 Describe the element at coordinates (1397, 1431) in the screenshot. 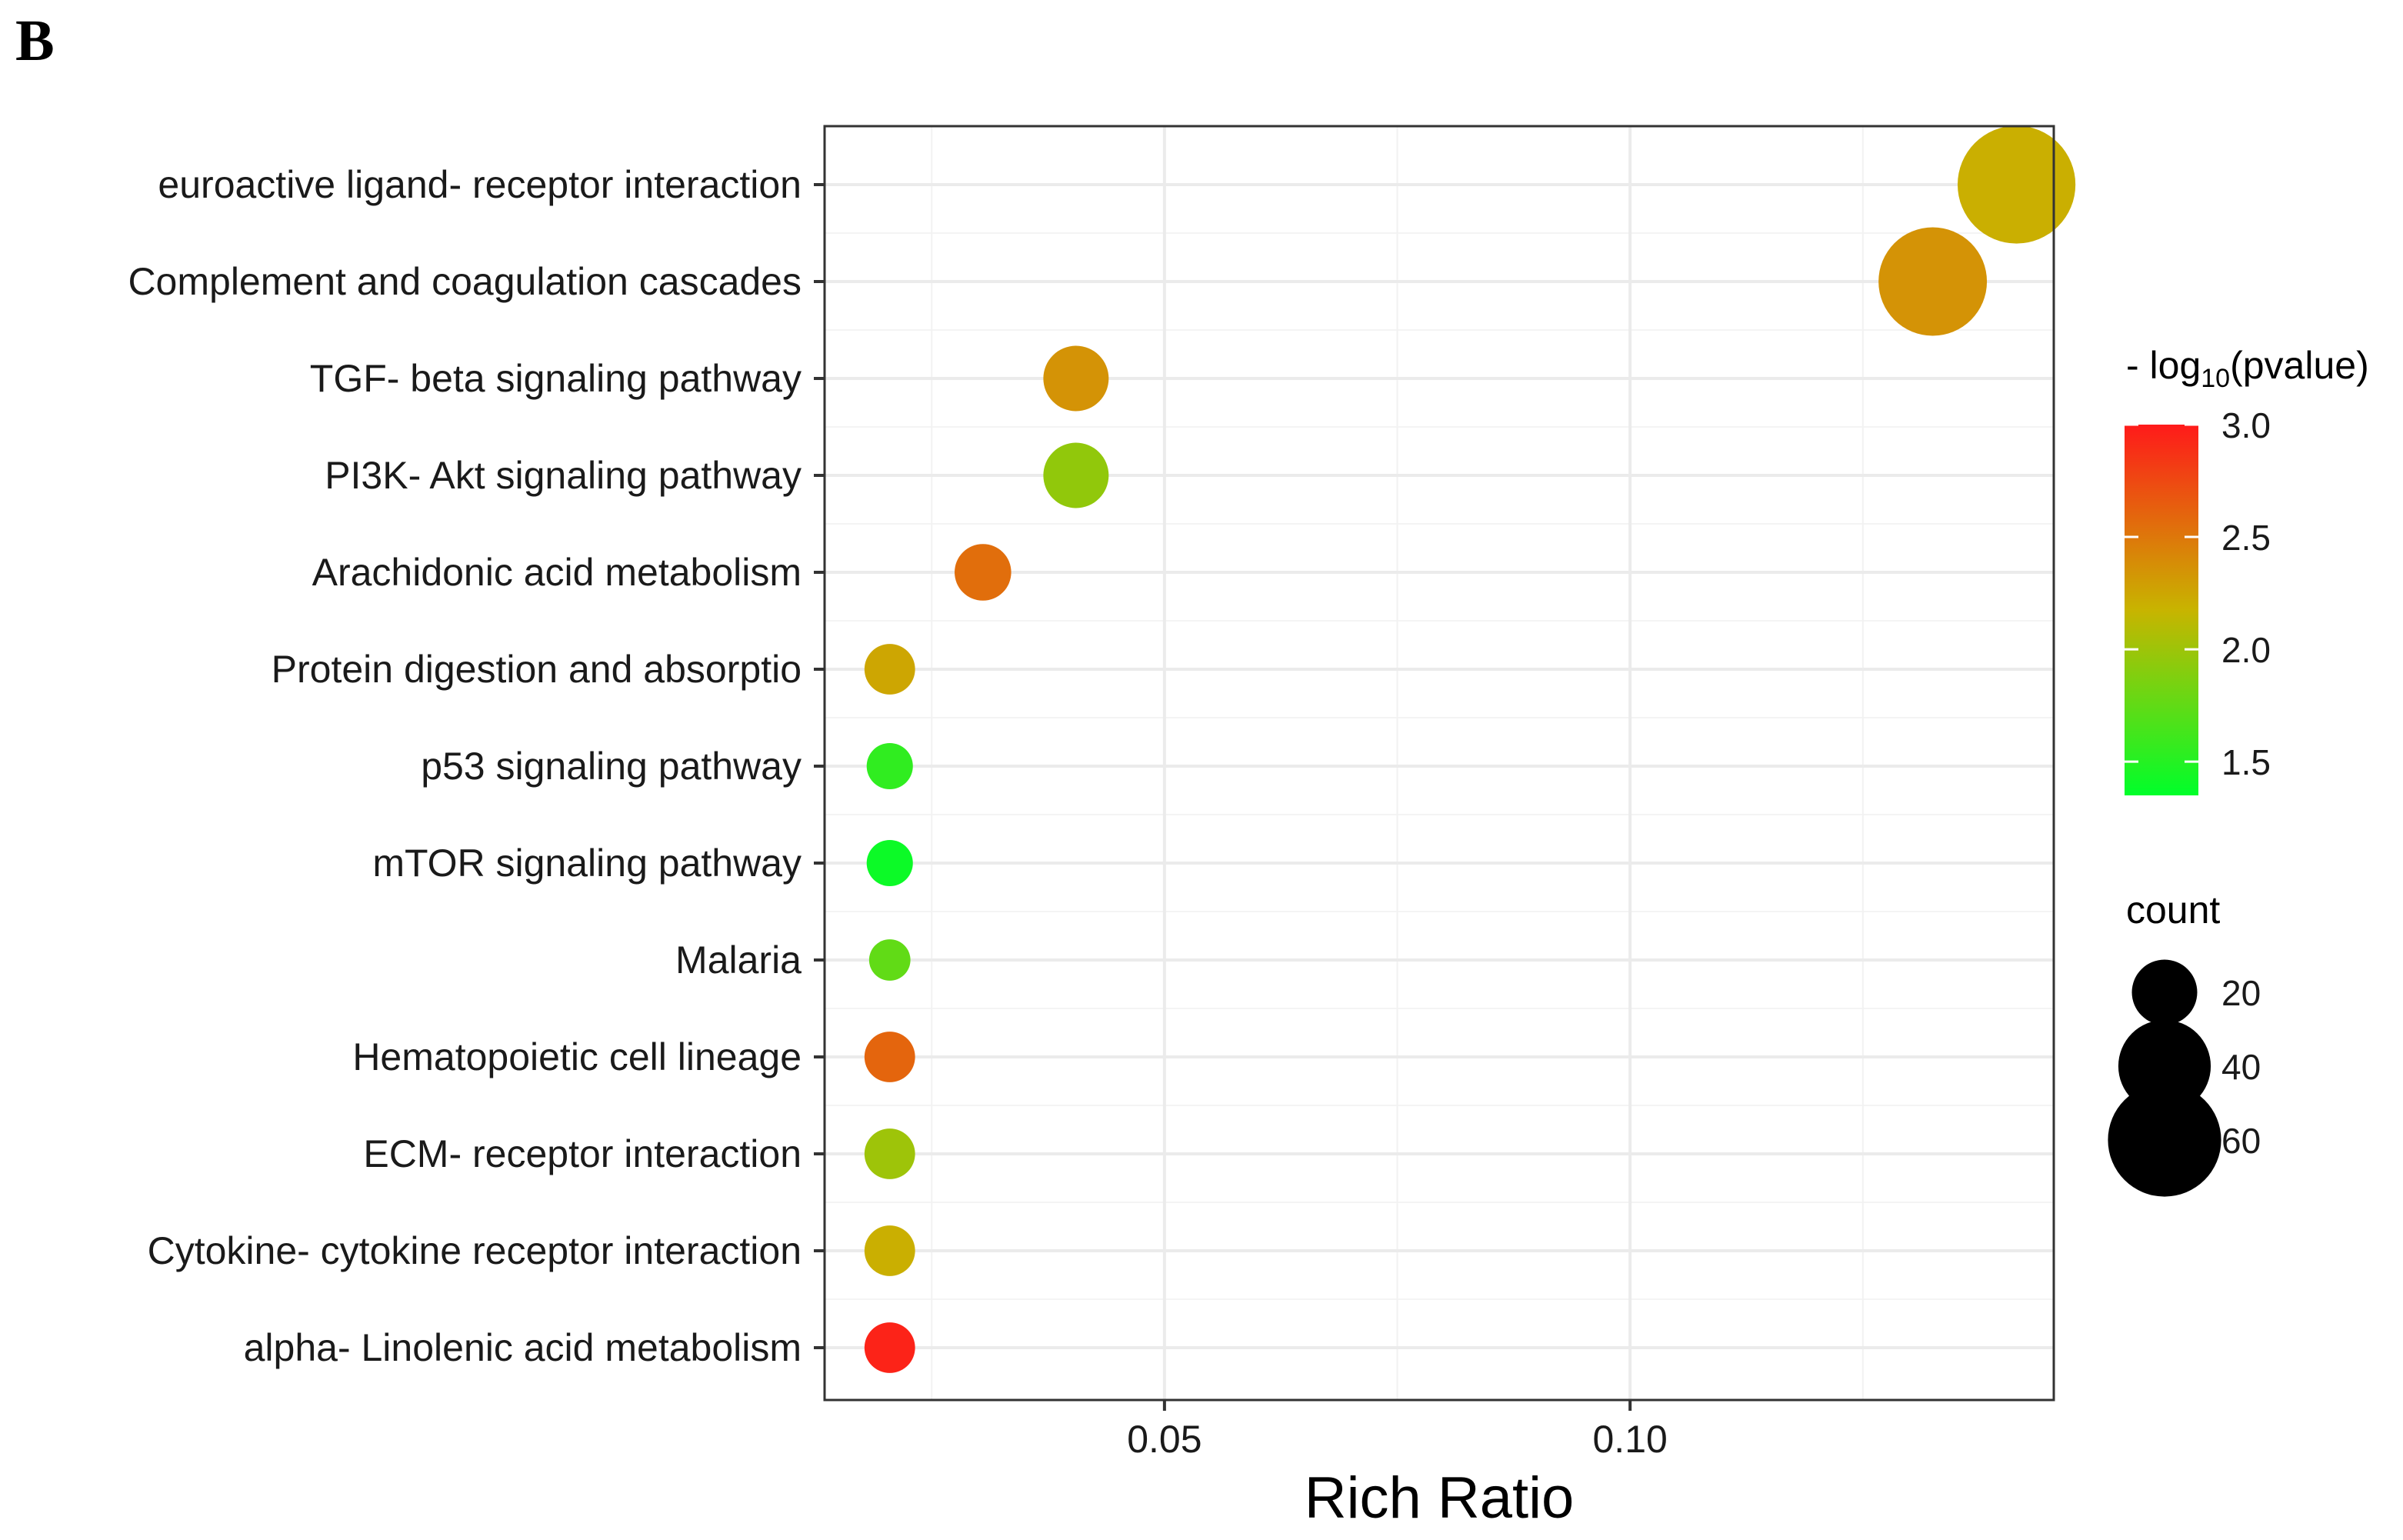

I see `x-axis: 0.05 0.10` at that location.